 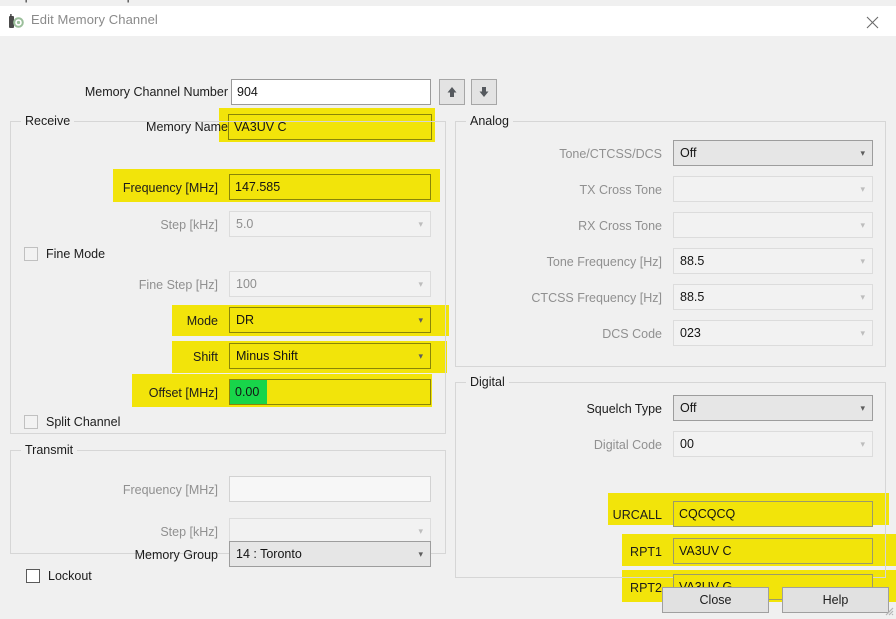 What do you see at coordinates (246, 284) in the screenshot?
I see `fine-step-value: 100` at bounding box center [246, 284].